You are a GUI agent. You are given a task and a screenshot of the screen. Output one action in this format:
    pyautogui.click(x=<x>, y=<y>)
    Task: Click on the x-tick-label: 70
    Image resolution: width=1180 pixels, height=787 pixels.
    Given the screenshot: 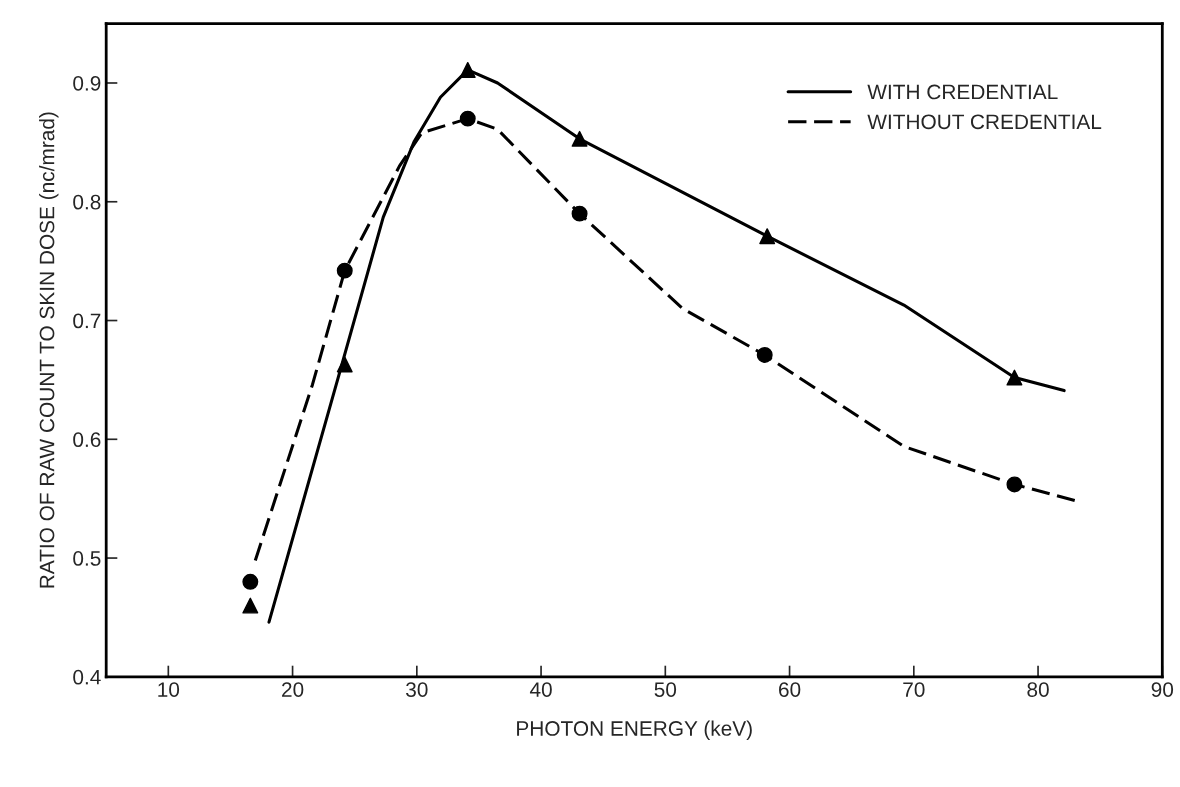 What is the action you would take?
    pyautogui.click(x=914, y=689)
    